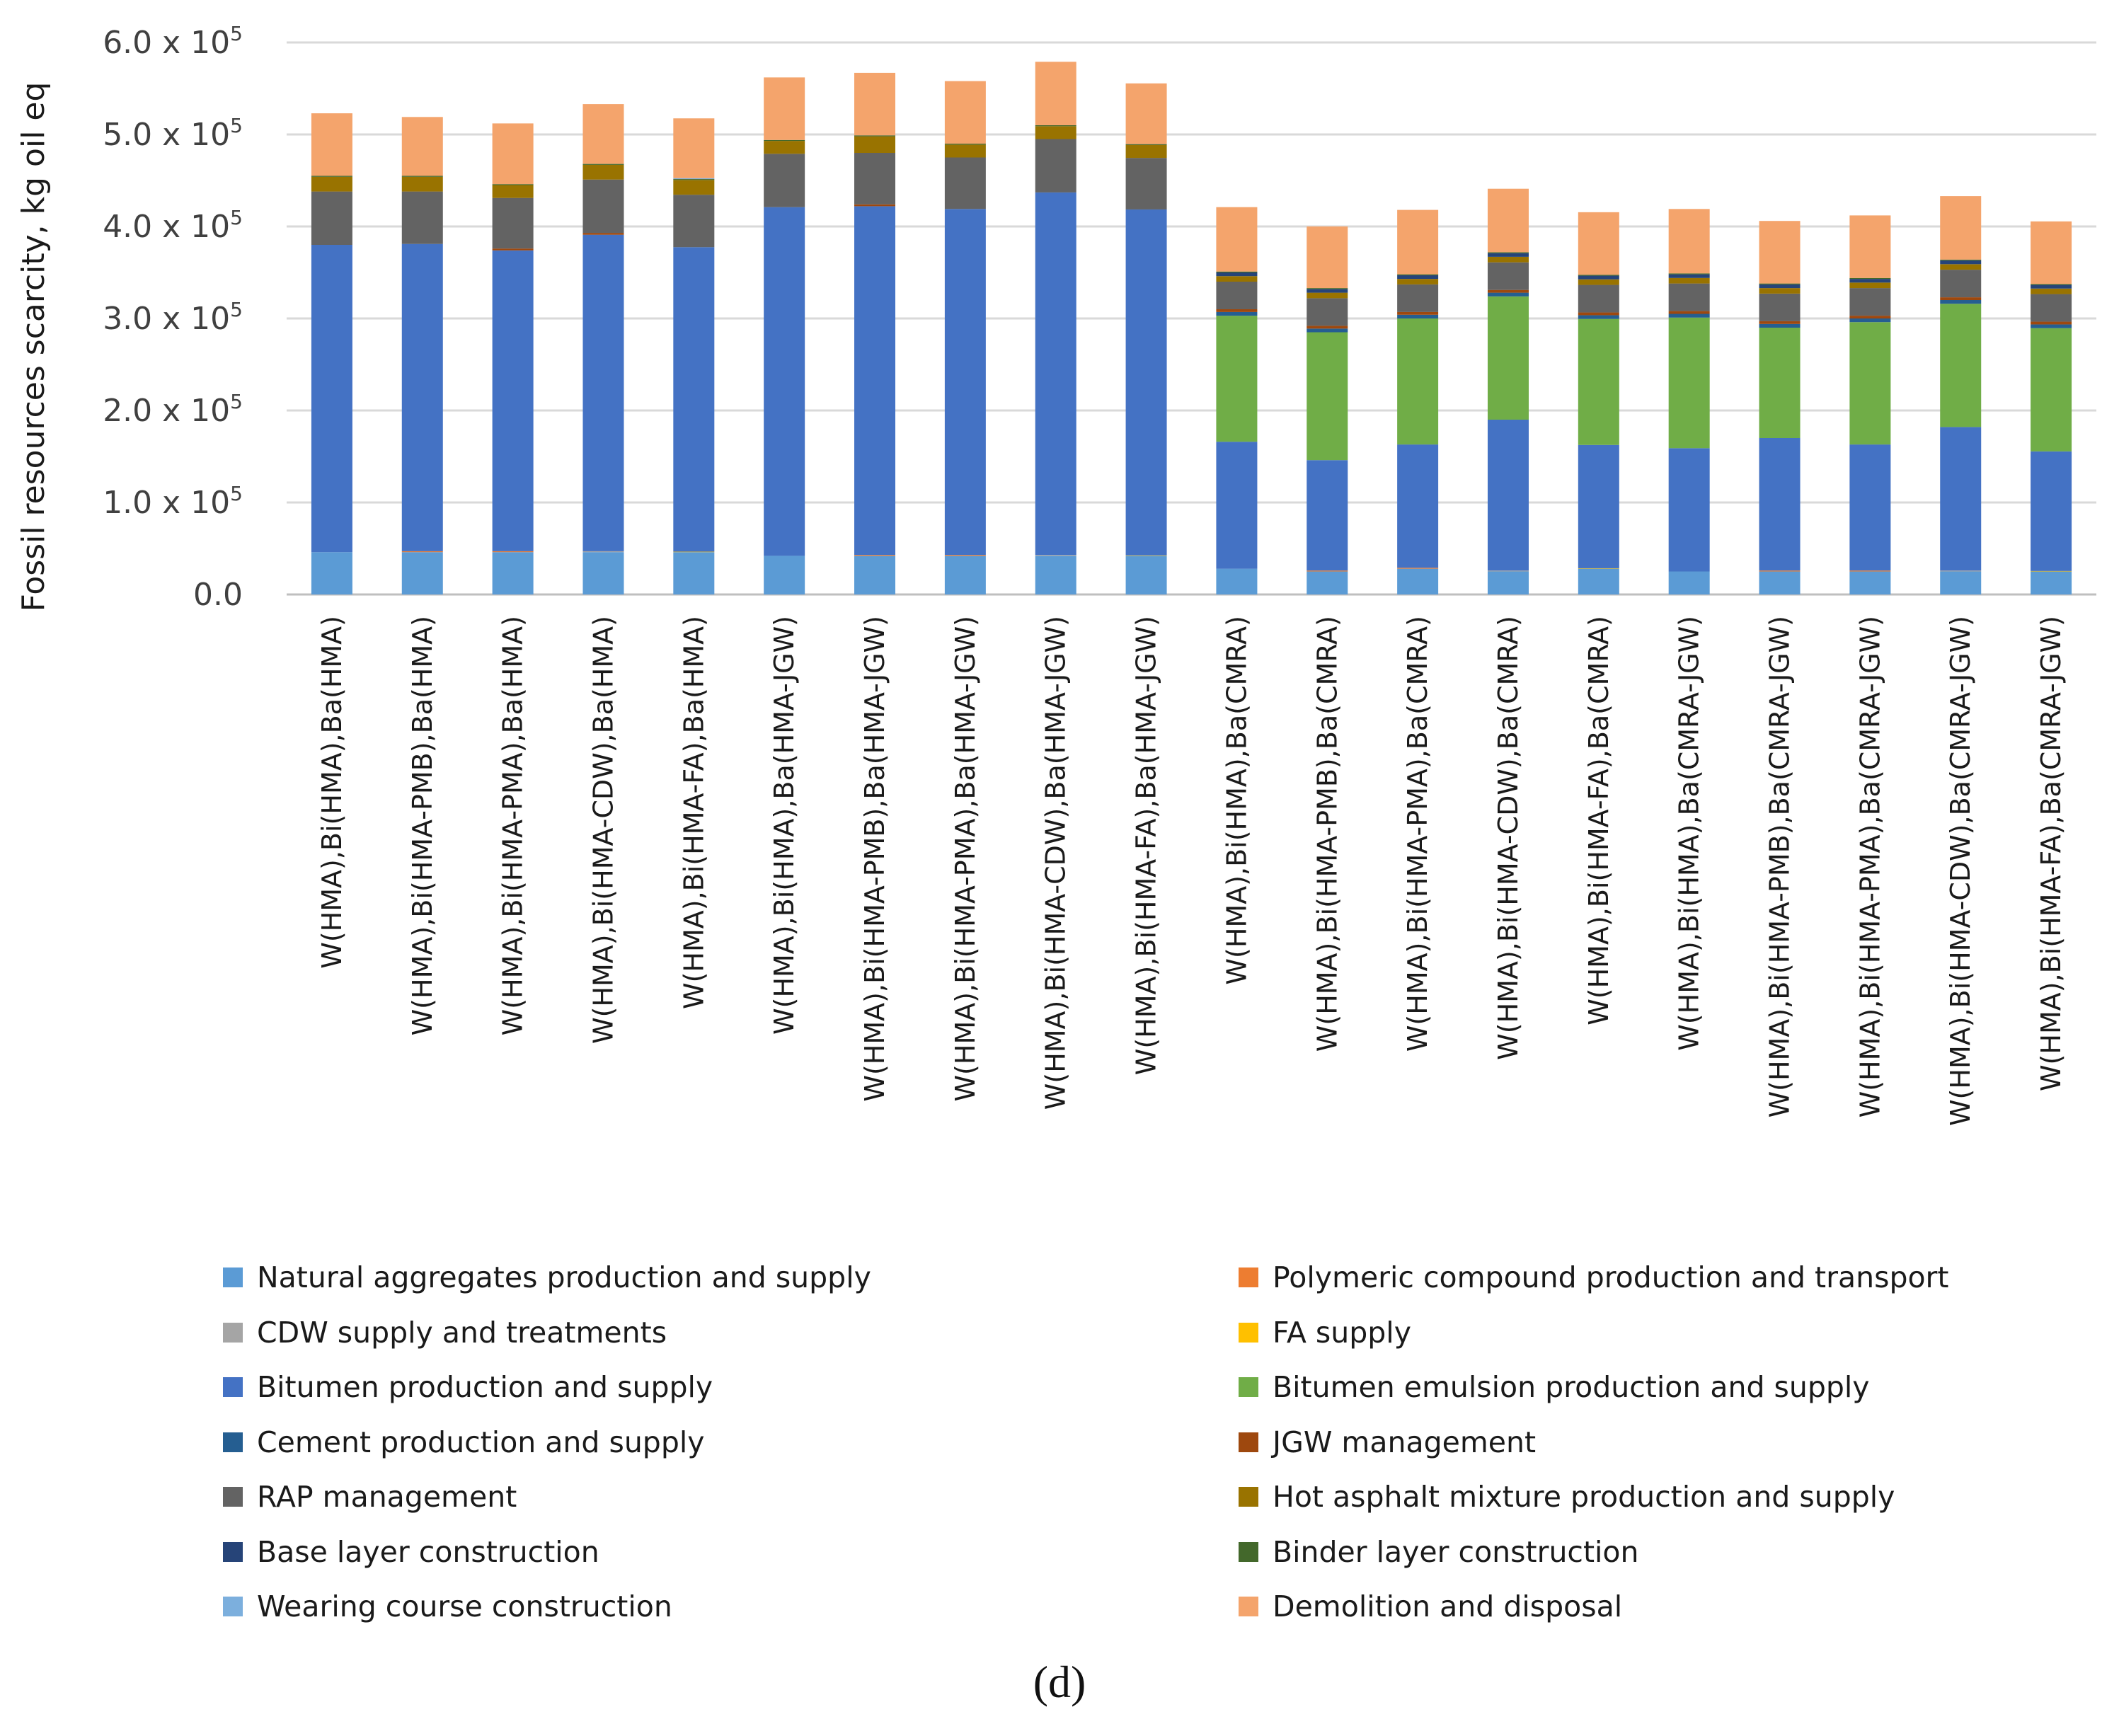  I want to click on legend-item: Binder layer construction, so click(1439, 1552).